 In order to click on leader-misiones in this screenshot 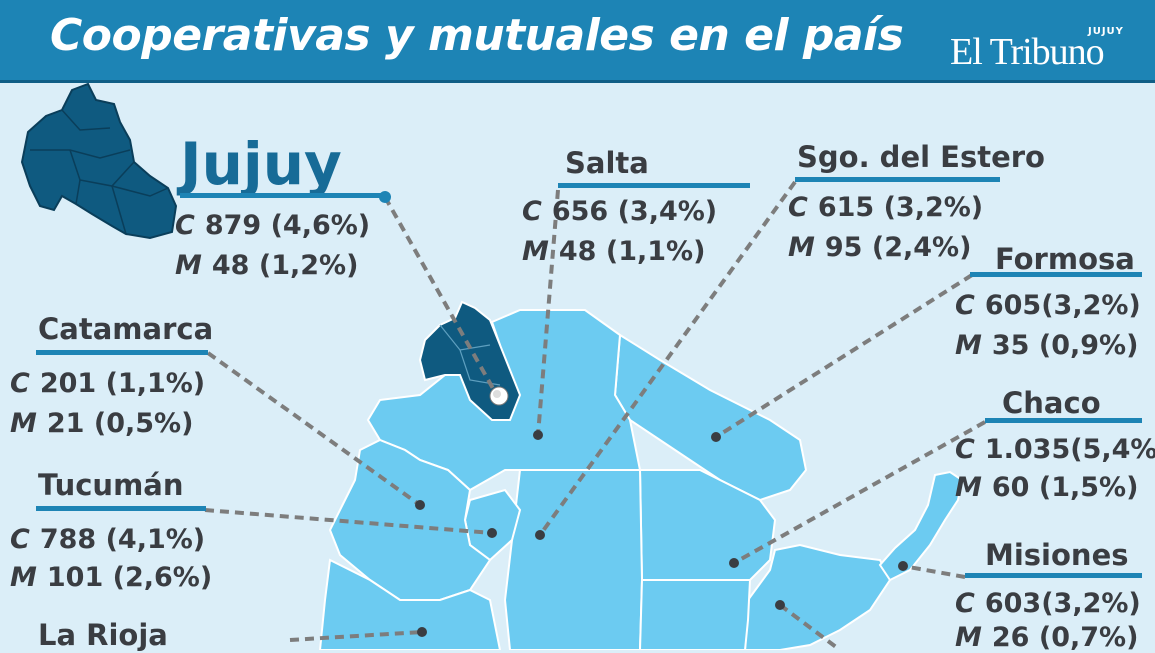, I will do `click(934, 571)`.